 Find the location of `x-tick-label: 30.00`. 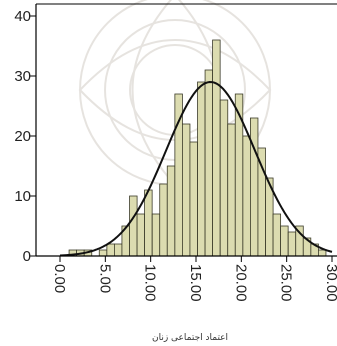

x-tick-label: 30.00 is located at coordinates (330, 283).